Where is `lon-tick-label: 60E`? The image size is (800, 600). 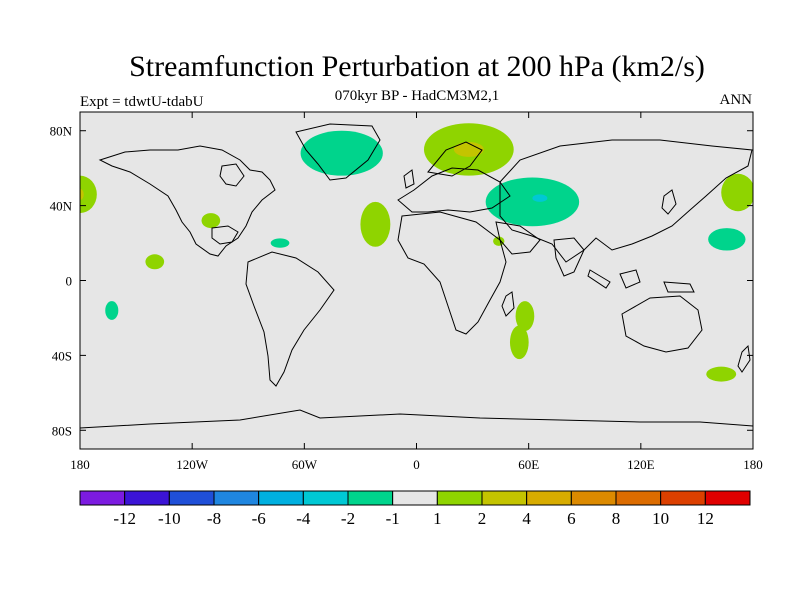 lon-tick-label: 60E is located at coordinates (528, 464).